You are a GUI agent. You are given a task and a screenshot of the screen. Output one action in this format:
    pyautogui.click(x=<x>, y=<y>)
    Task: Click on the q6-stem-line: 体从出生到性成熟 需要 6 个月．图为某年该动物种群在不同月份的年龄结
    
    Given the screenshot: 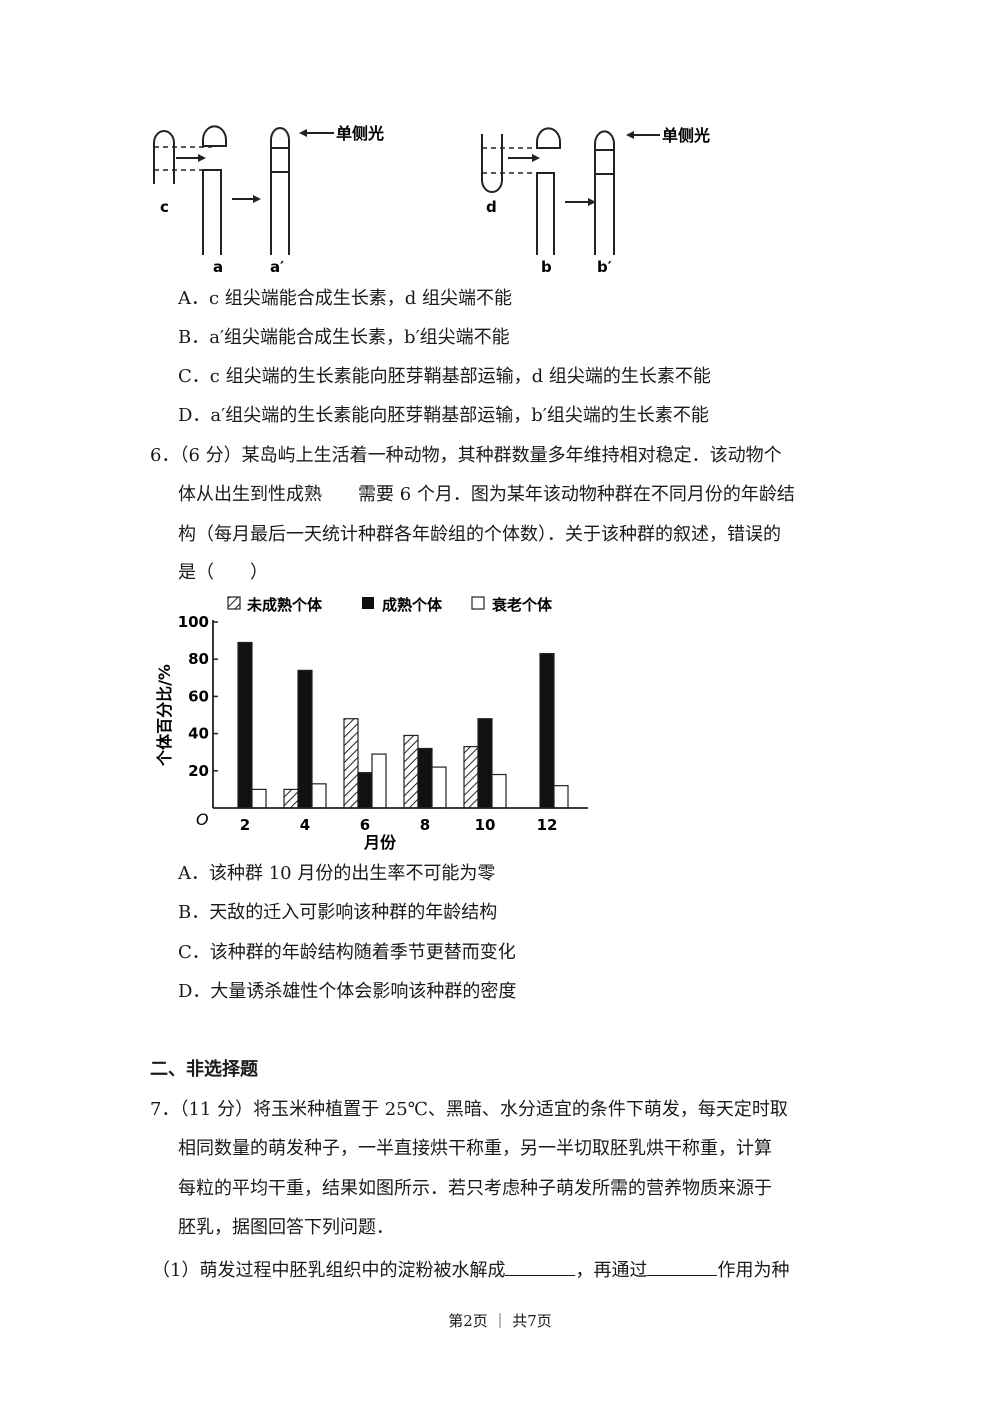 What is the action you would take?
    pyautogui.click(x=486, y=494)
    